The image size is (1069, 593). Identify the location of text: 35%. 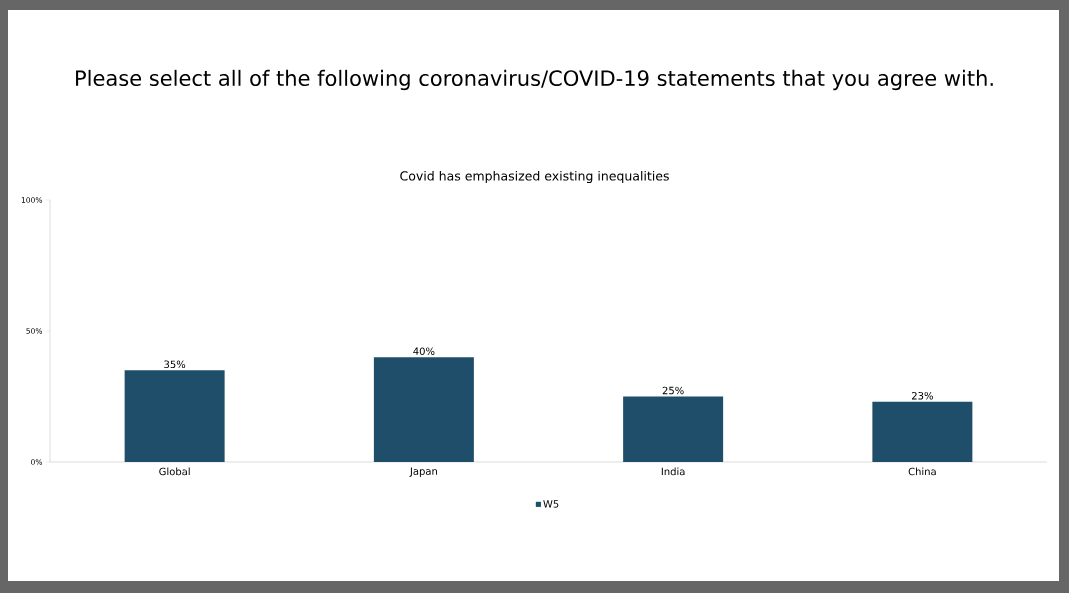
(175, 364).